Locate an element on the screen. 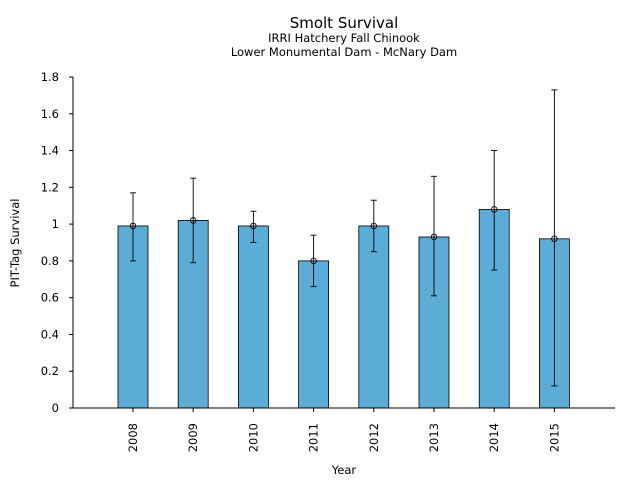  point-marker-2011 is located at coordinates (313, 261).